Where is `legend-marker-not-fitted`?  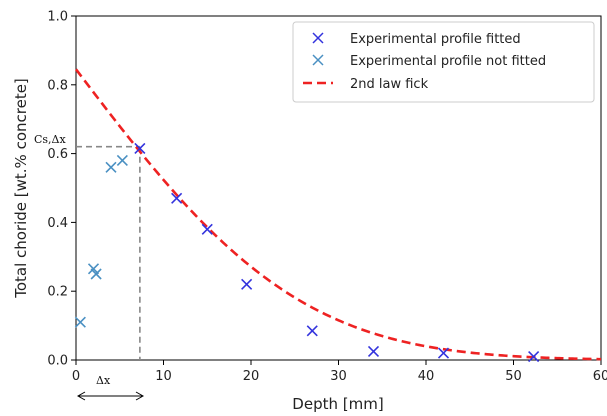
legend-marker-not-fitted is located at coordinates (318, 60).